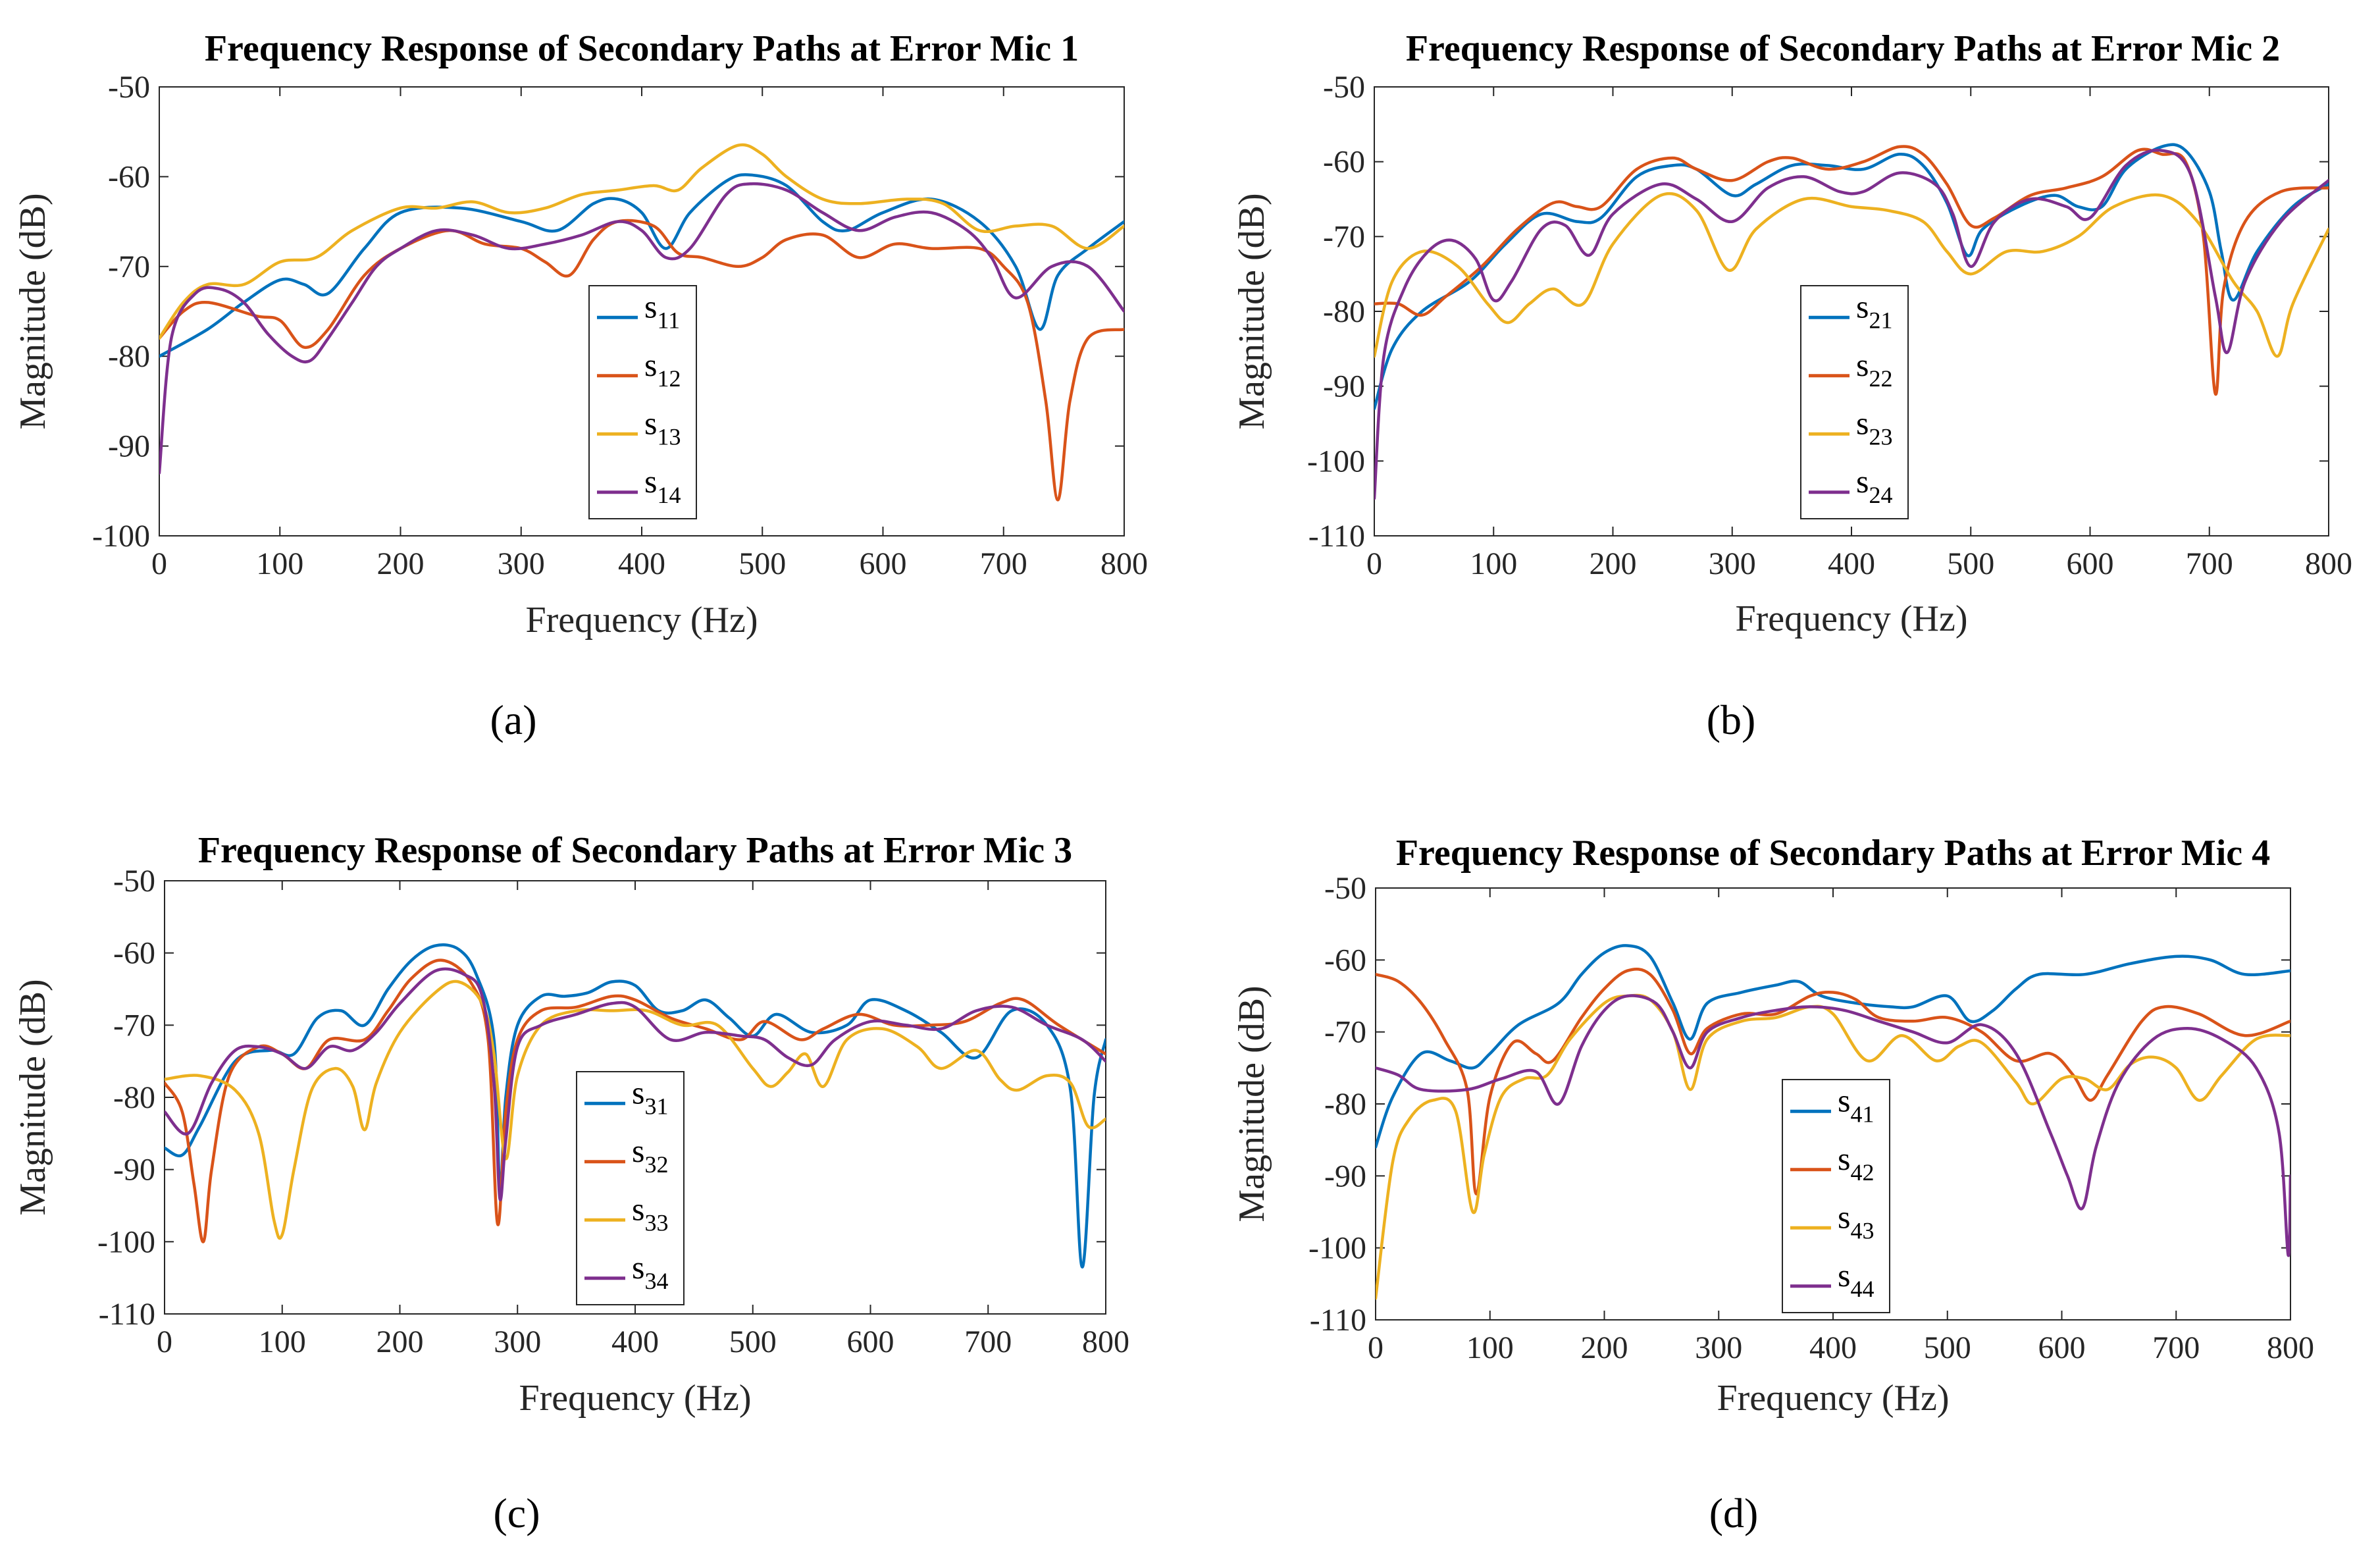 The height and width of the screenshot is (1543, 2380). What do you see at coordinates (1856, 1163) in the screenshot?
I see `legend-entry-s42: s42` at bounding box center [1856, 1163].